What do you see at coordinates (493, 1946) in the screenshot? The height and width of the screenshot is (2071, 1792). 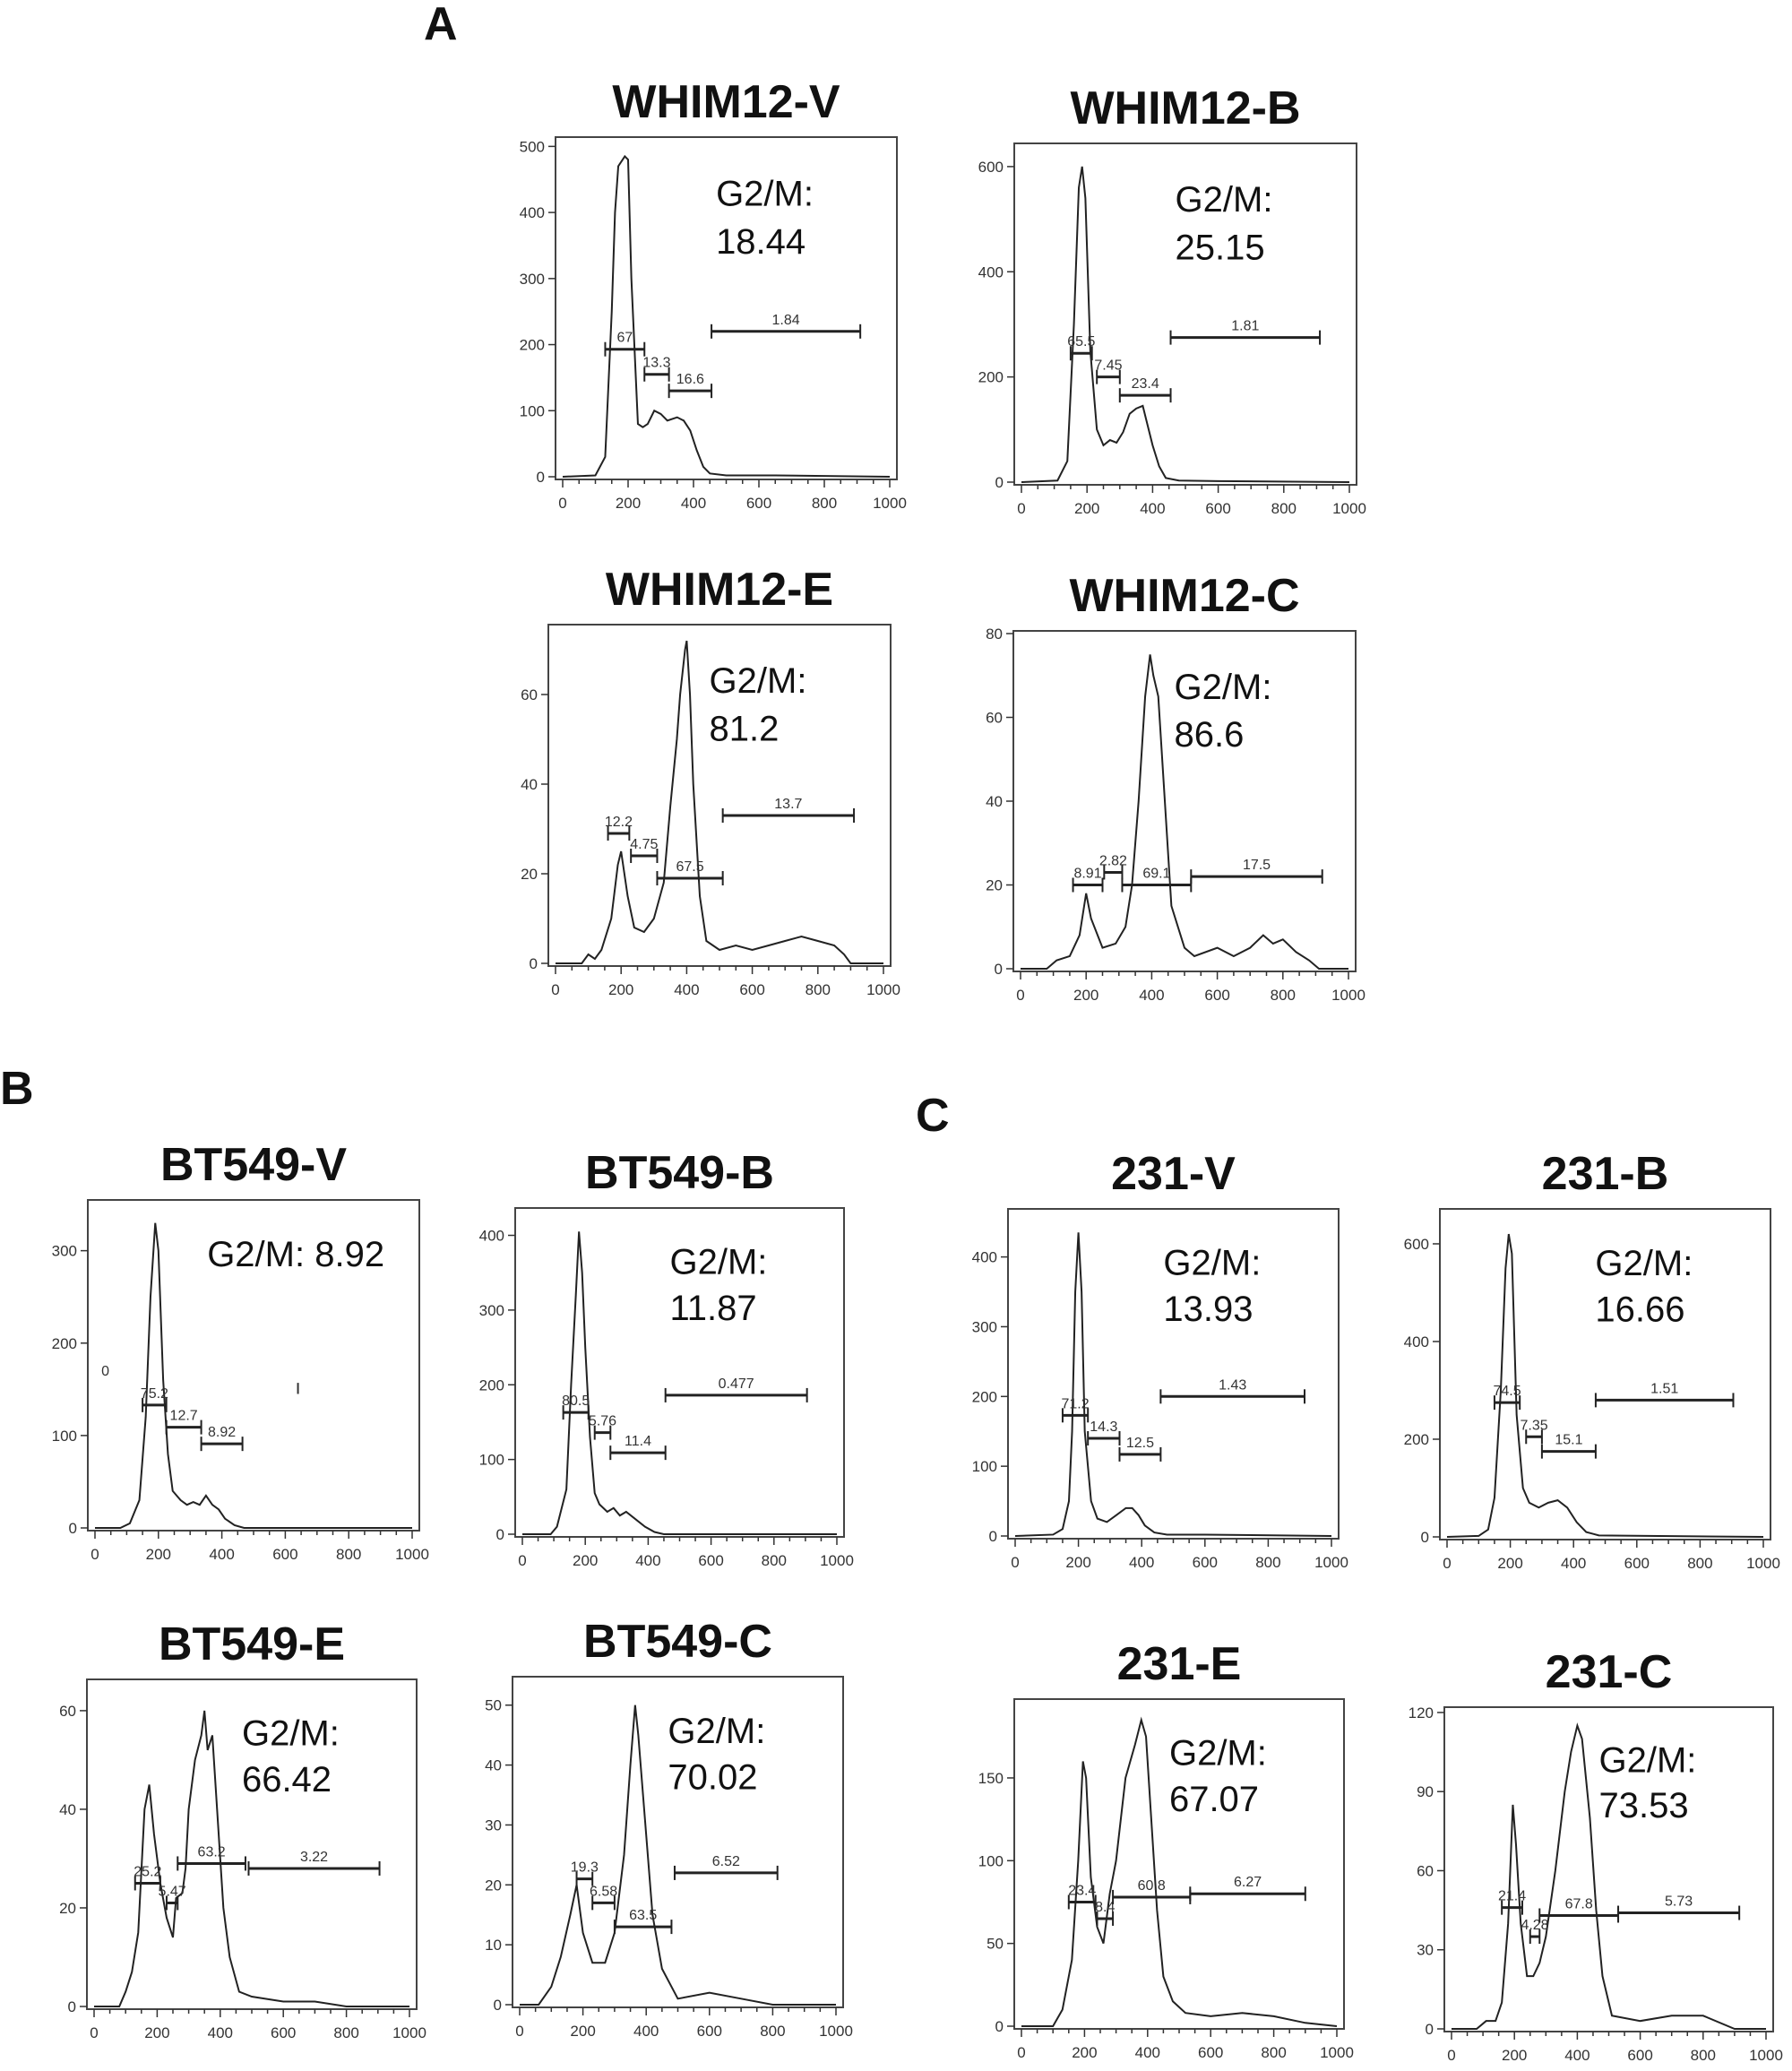 I see `y-tick-label: 10` at bounding box center [493, 1946].